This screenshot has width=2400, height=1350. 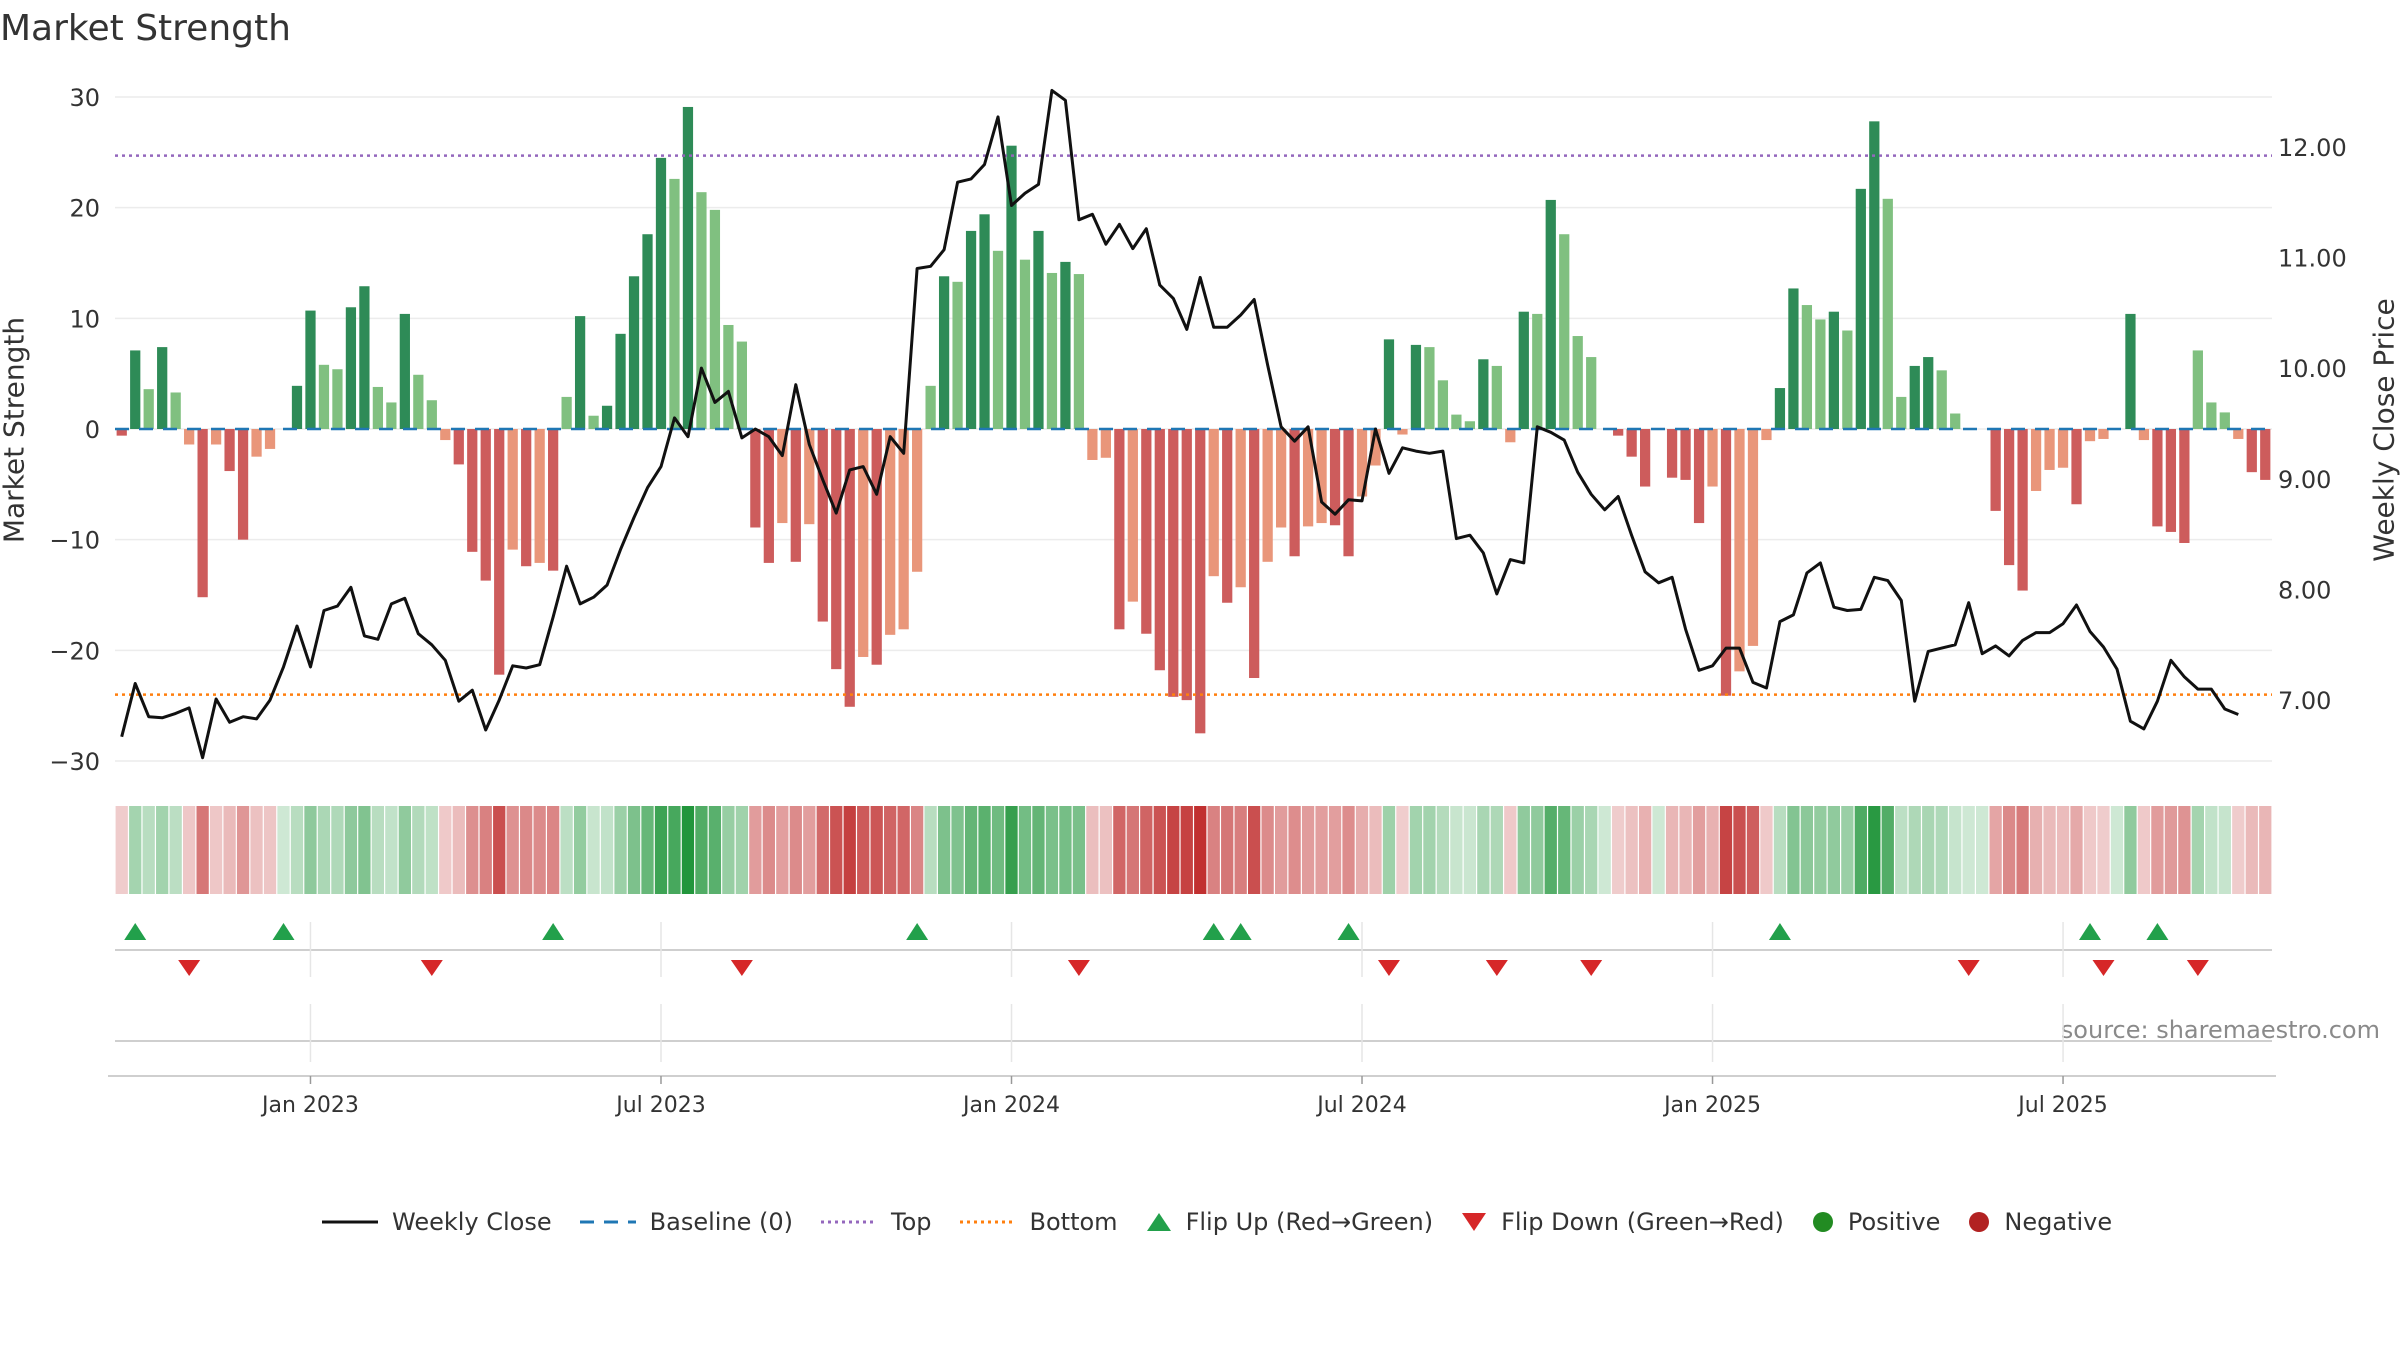 What do you see at coordinates (1038, 1222) in the screenshot?
I see `legend-bottom: Bottom` at bounding box center [1038, 1222].